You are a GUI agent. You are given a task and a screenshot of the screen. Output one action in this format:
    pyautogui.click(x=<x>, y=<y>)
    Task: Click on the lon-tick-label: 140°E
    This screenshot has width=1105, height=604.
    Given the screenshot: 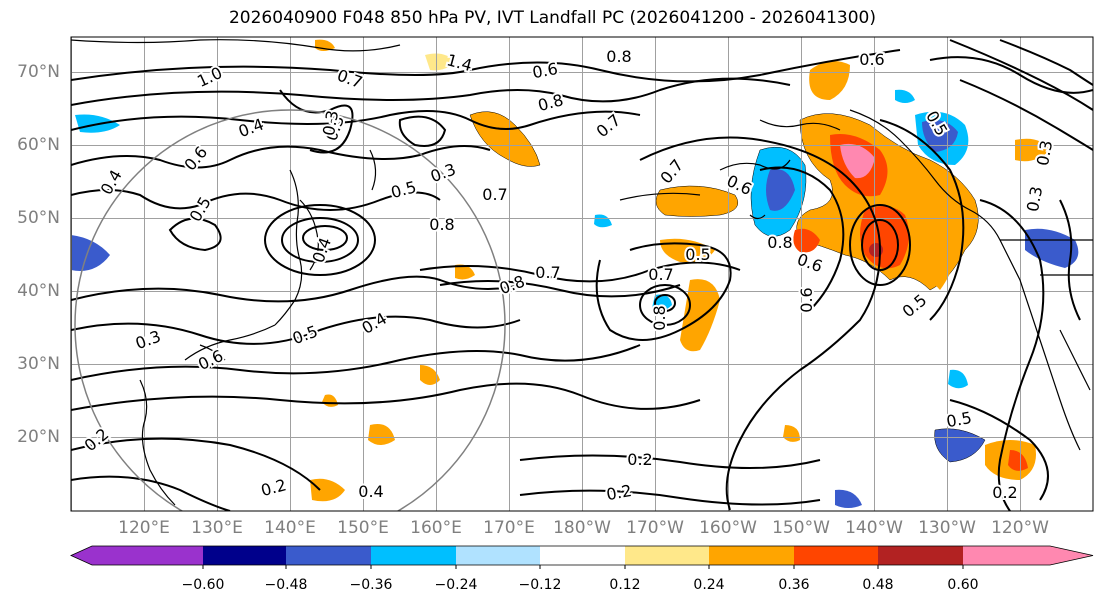 What is the action you would take?
    pyautogui.click(x=290, y=528)
    